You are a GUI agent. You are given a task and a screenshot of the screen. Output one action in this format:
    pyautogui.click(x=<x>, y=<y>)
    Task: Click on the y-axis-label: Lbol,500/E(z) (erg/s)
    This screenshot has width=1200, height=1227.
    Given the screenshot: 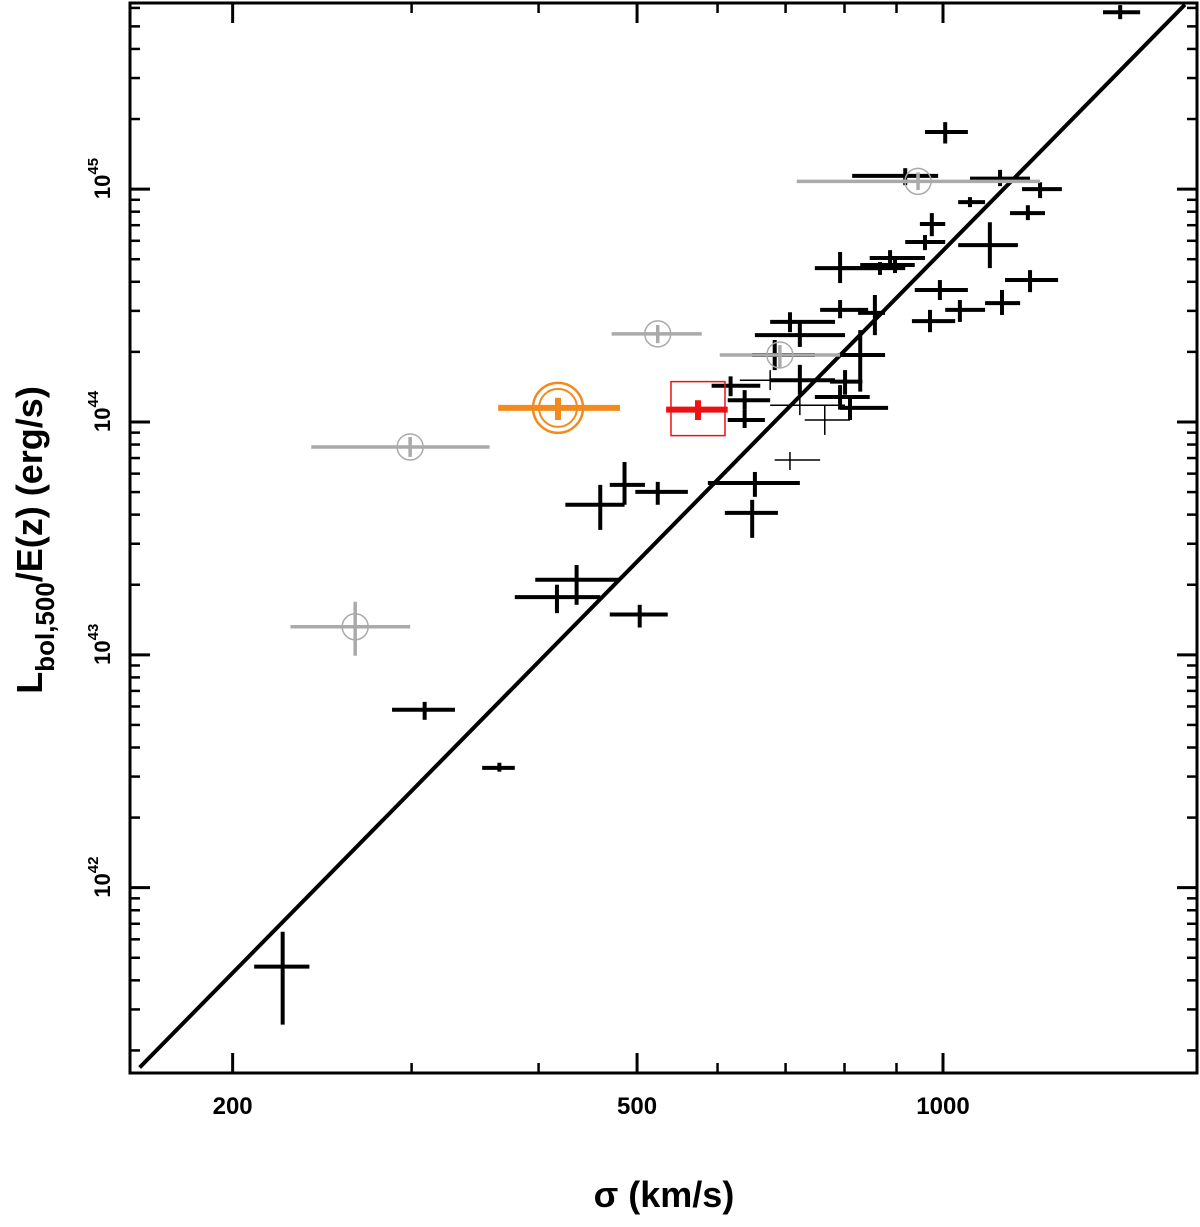 What is the action you would take?
    pyautogui.click(x=34, y=540)
    